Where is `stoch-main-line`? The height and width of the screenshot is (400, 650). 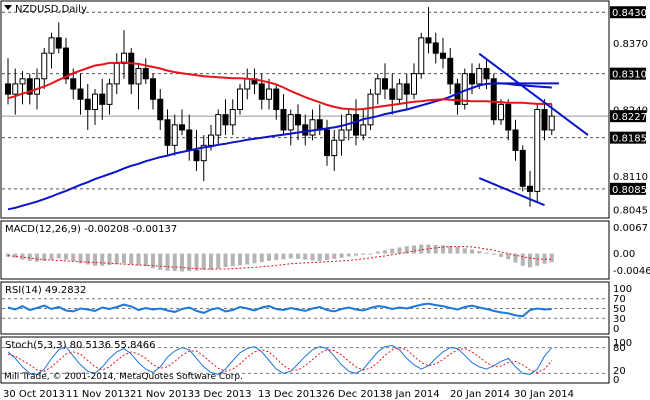 stoch-main-line is located at coordinates (280, 359).